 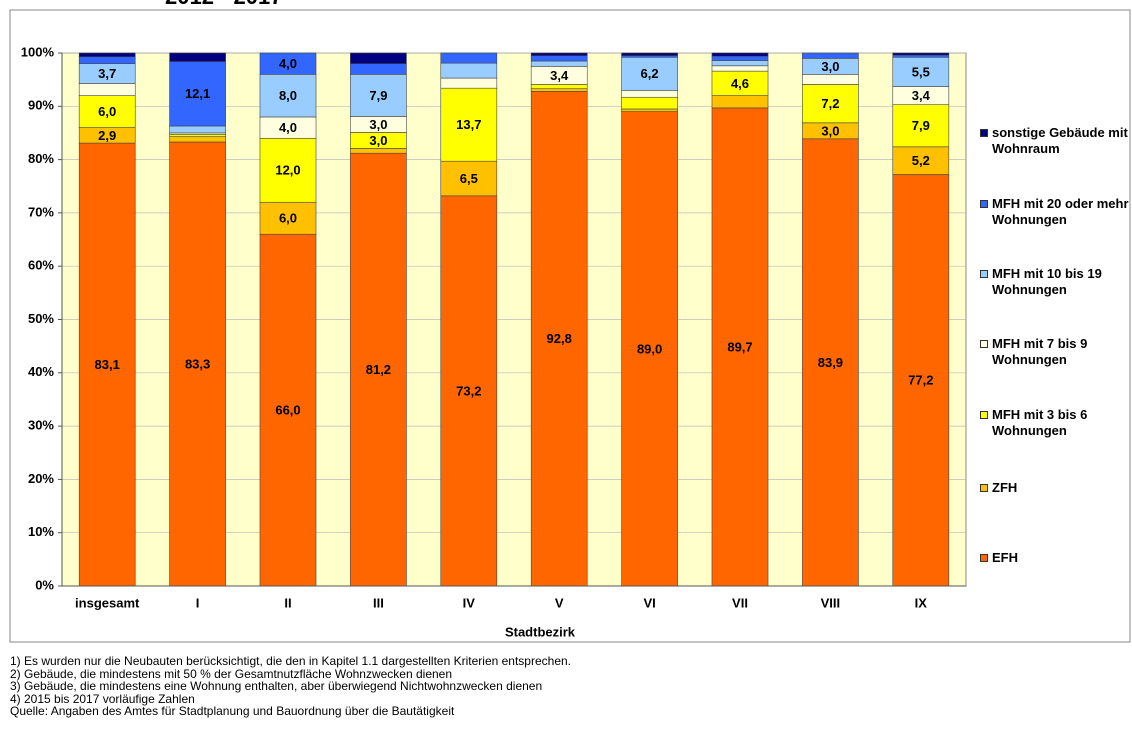 I want to click on legend-item: ZFH, so click(x=1055, y=488).